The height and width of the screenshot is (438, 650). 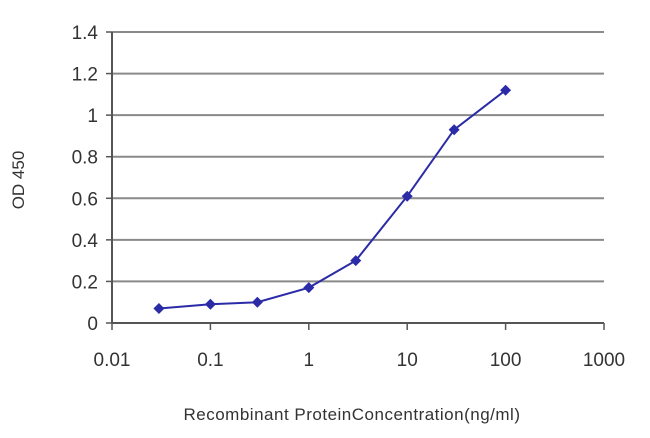 What do you see at coordinates (112, 360) in the screenshot?
I see `x-tick-label: 0.01` at bounding box center [112, 360].